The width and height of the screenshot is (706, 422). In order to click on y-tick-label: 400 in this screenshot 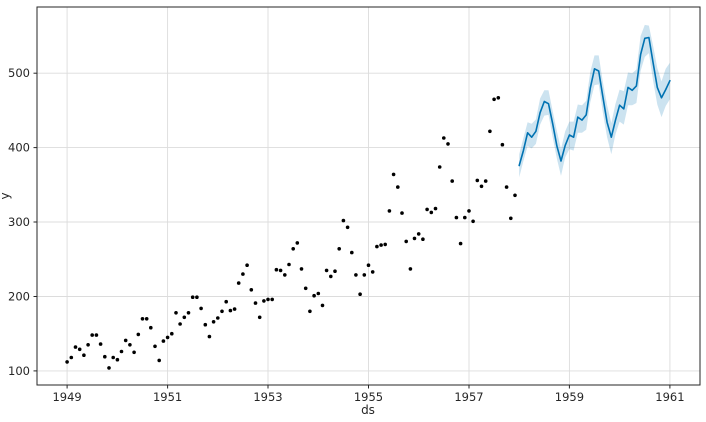, I will do `click(19, 148)`.